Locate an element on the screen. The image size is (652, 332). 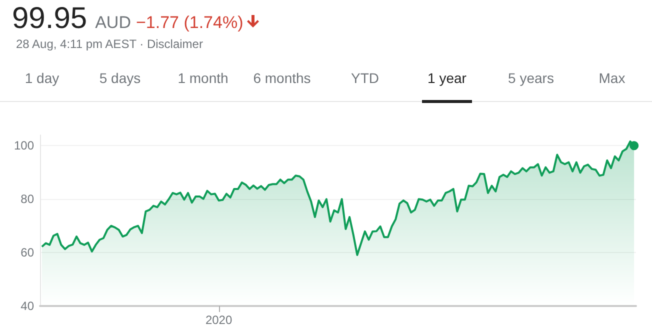
text: −1.77 (1.74%) is located at coordinates (190, 23).